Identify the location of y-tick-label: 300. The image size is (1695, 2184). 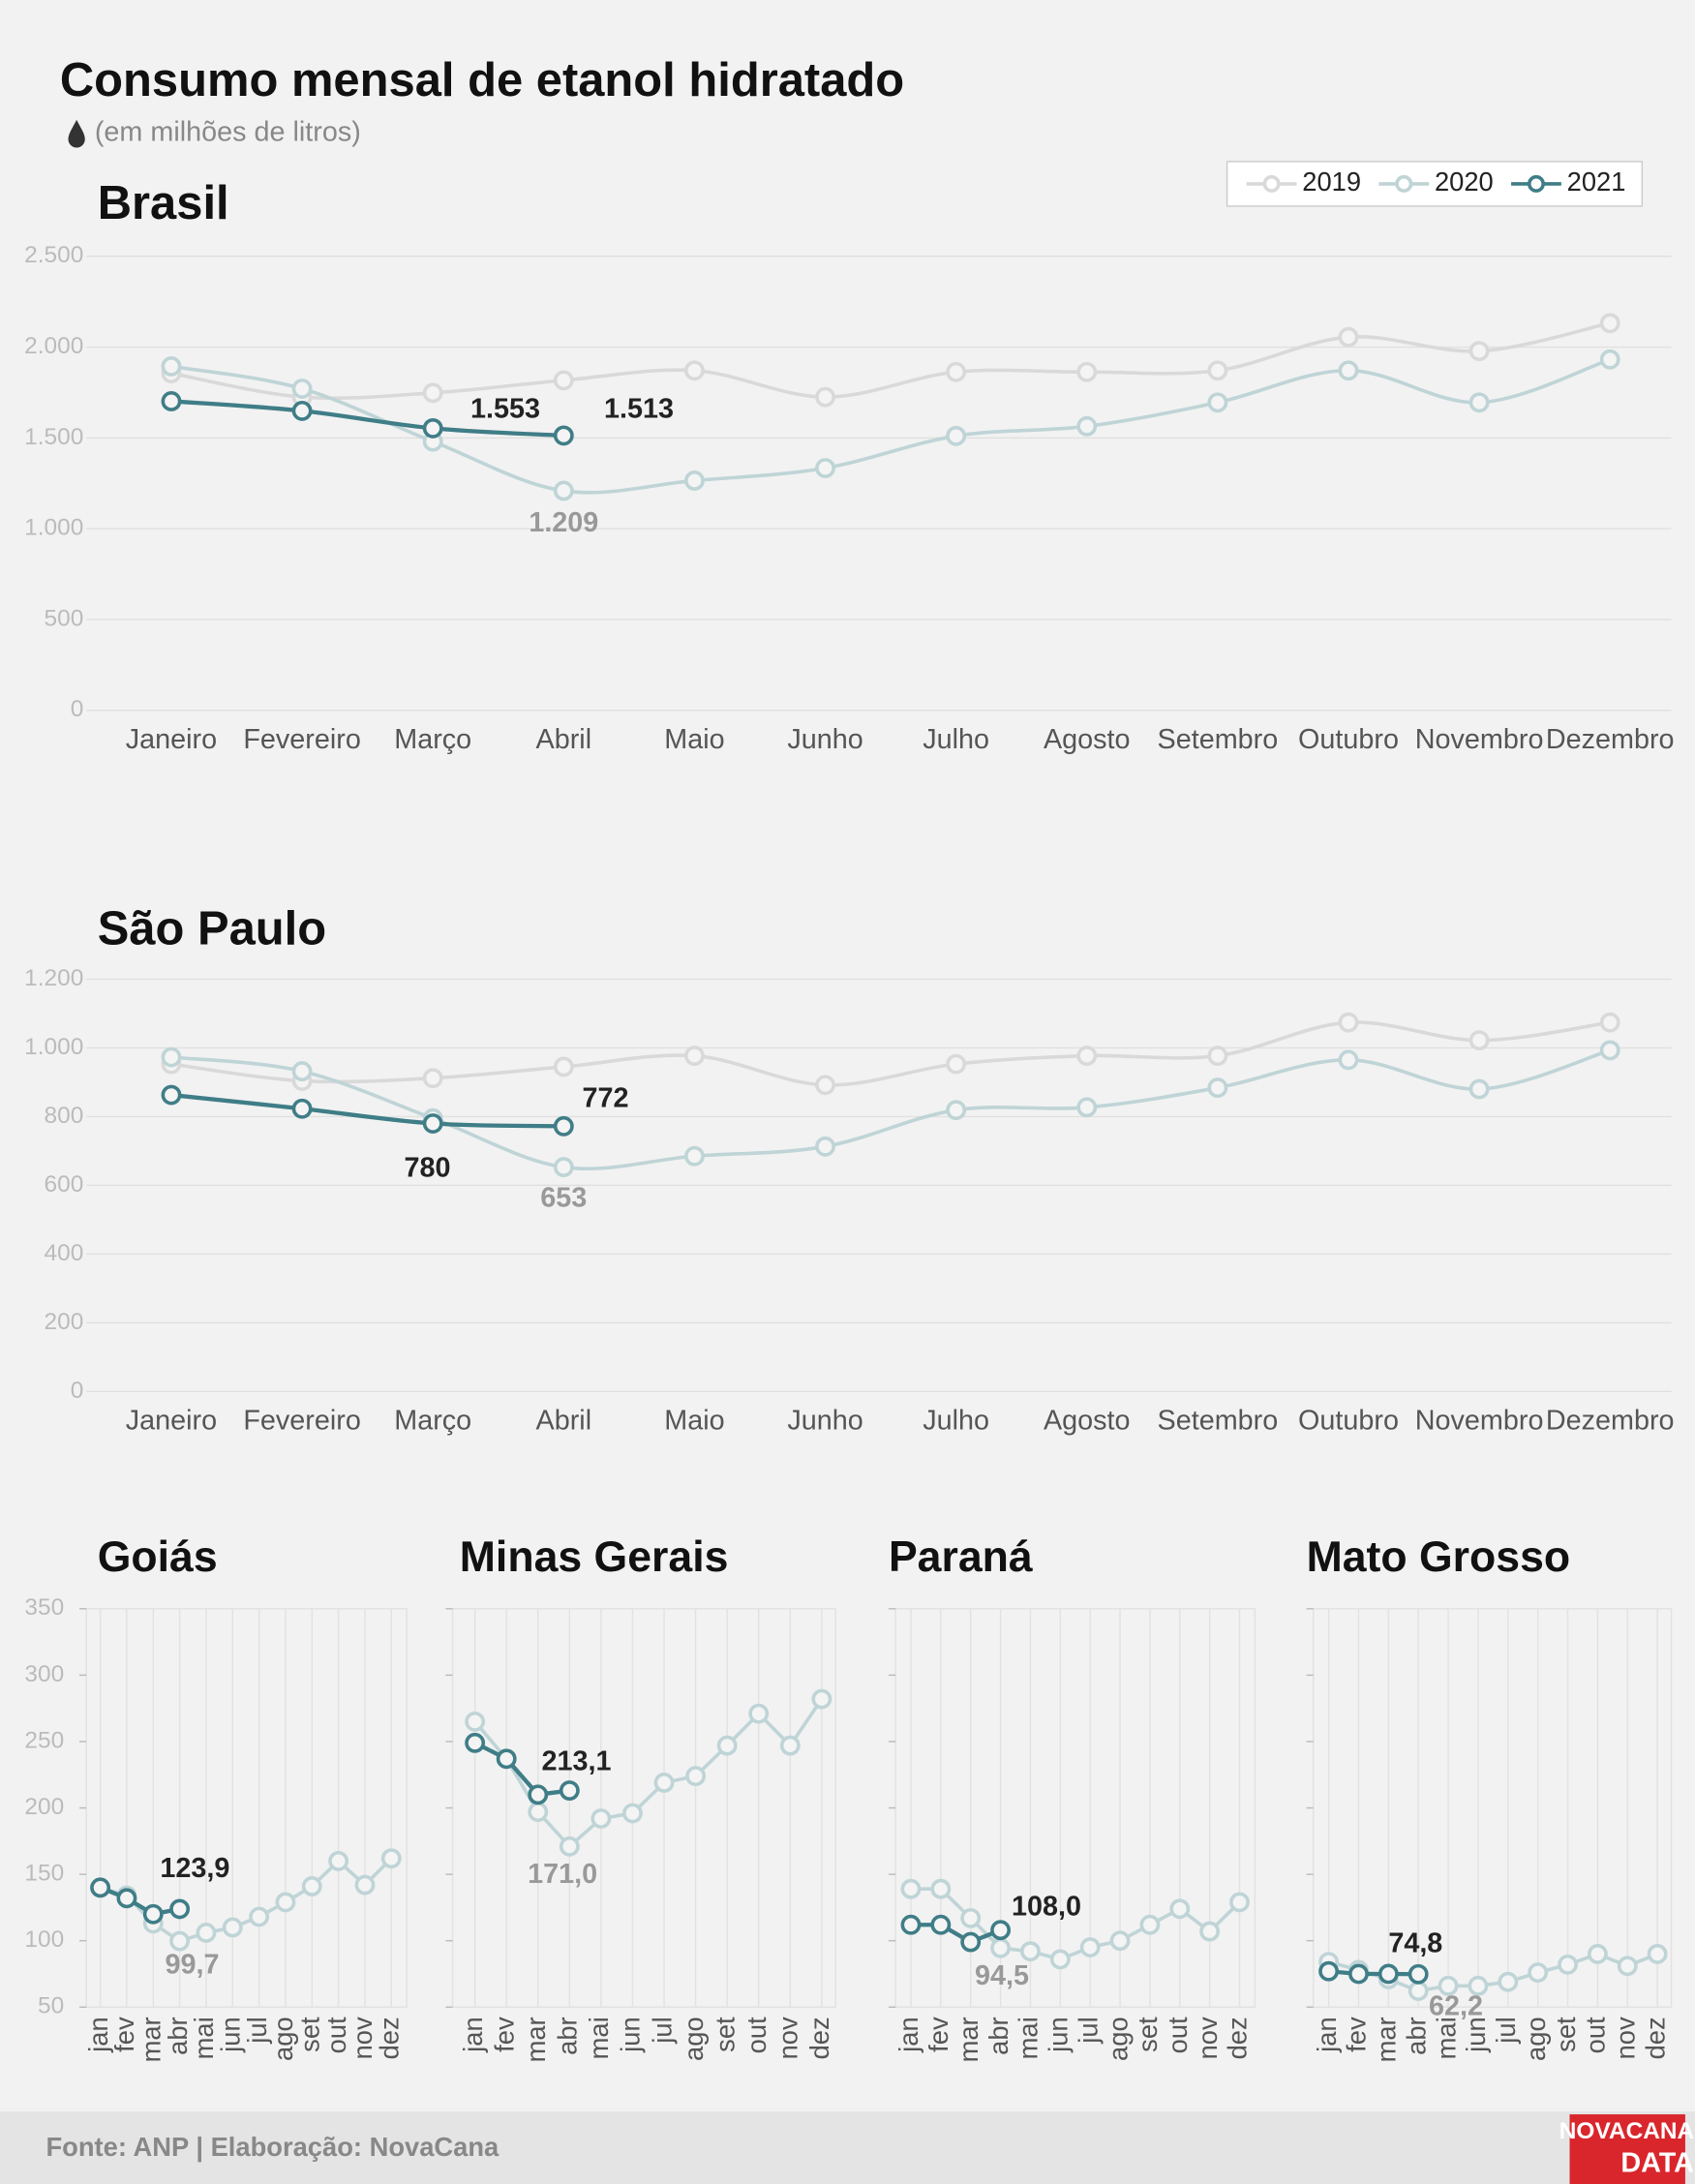
(44, 1674).